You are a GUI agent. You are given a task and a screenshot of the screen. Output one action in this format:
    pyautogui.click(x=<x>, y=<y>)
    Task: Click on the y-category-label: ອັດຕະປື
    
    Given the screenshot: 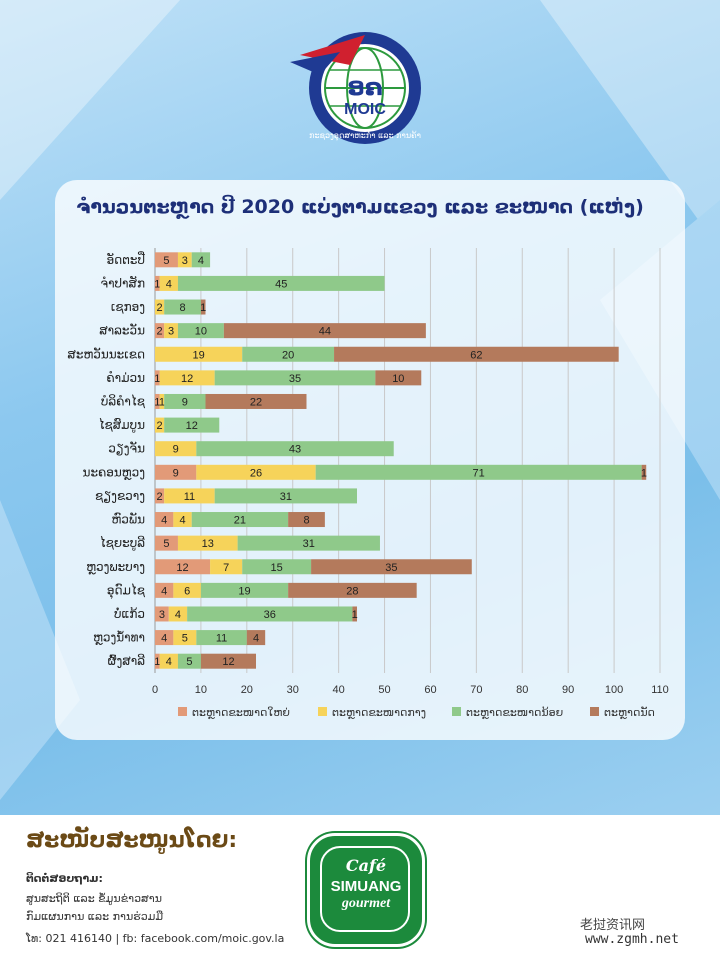 What is the action you would take?
    pyautogui.click(x=126, y=258)
    